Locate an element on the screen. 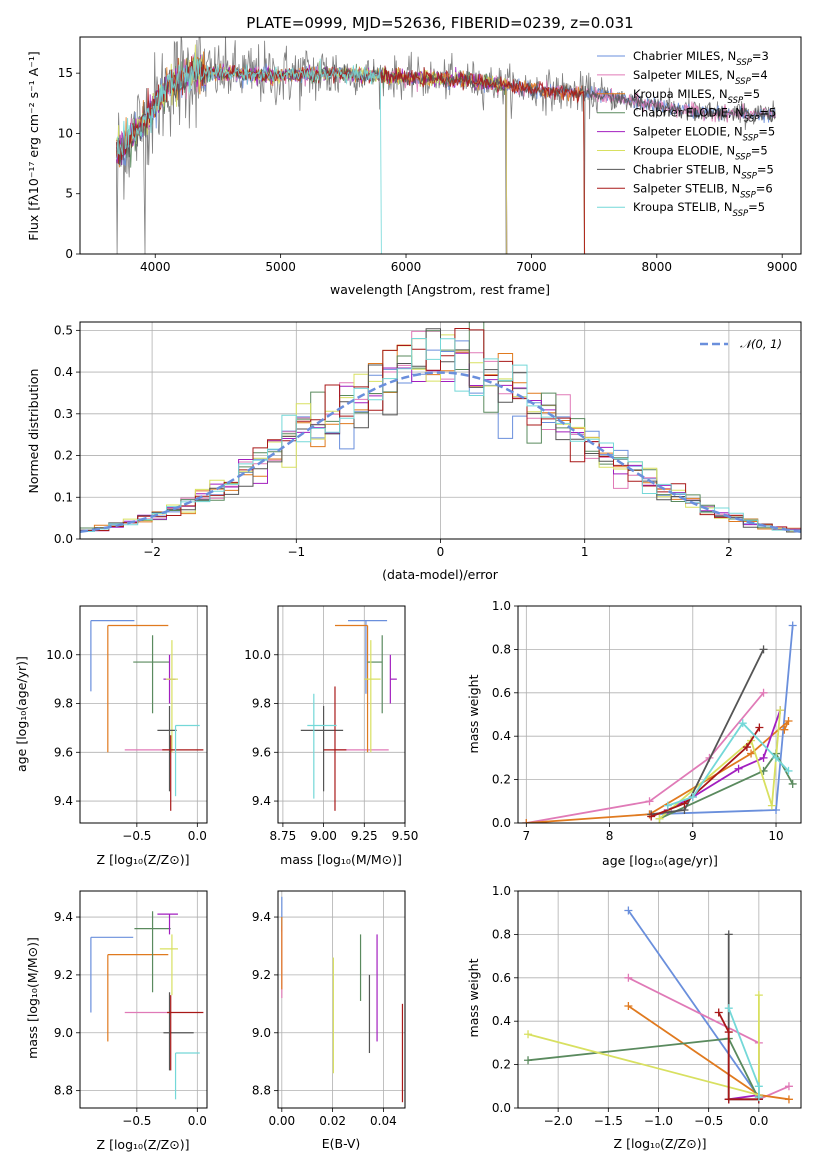 The width and height of the screenshot is (819, 1170). gaussian-curve is located at coordinates (440, 452).